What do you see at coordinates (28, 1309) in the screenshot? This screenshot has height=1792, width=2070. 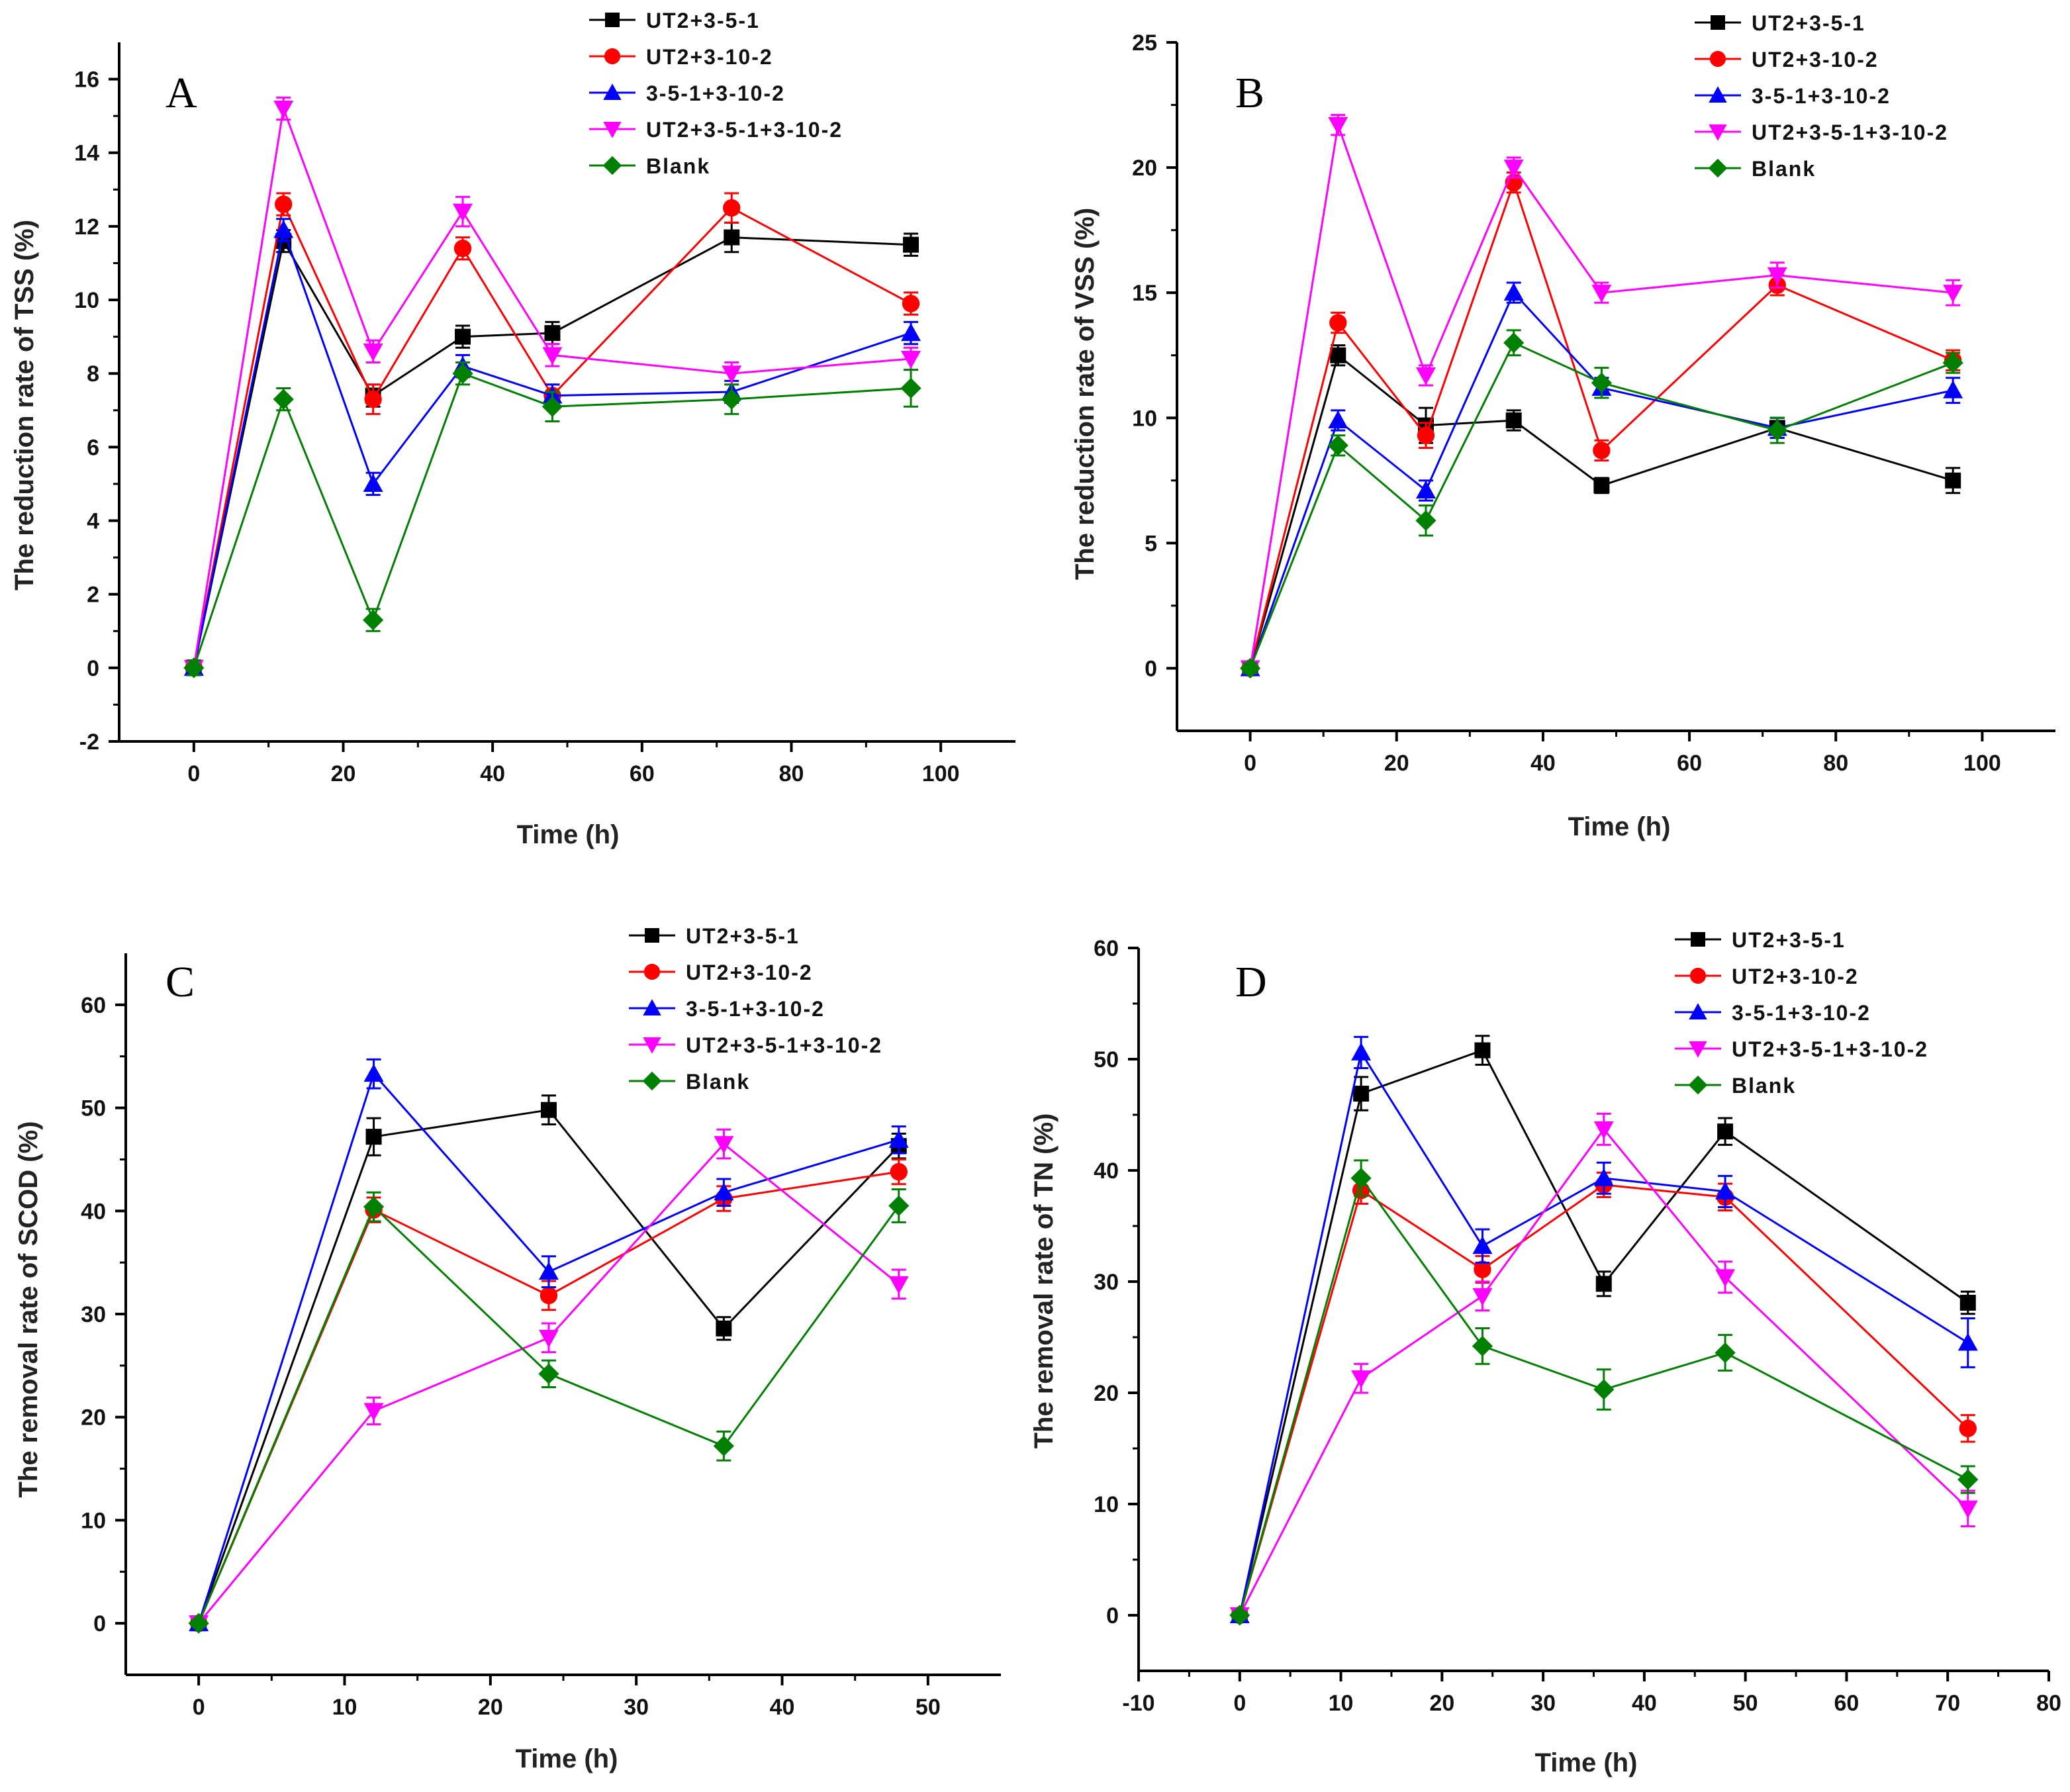 I see `y-axis-title-c: The removal rate of SCOD (%)` at bounding box center [28, 1309].